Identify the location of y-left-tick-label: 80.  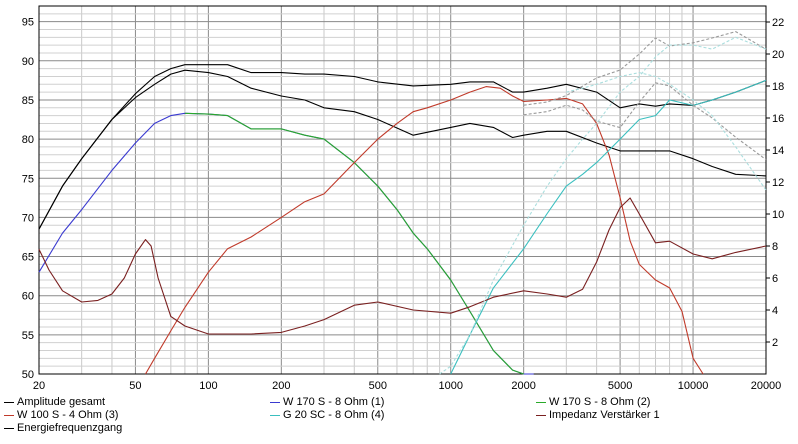
(28, 140).